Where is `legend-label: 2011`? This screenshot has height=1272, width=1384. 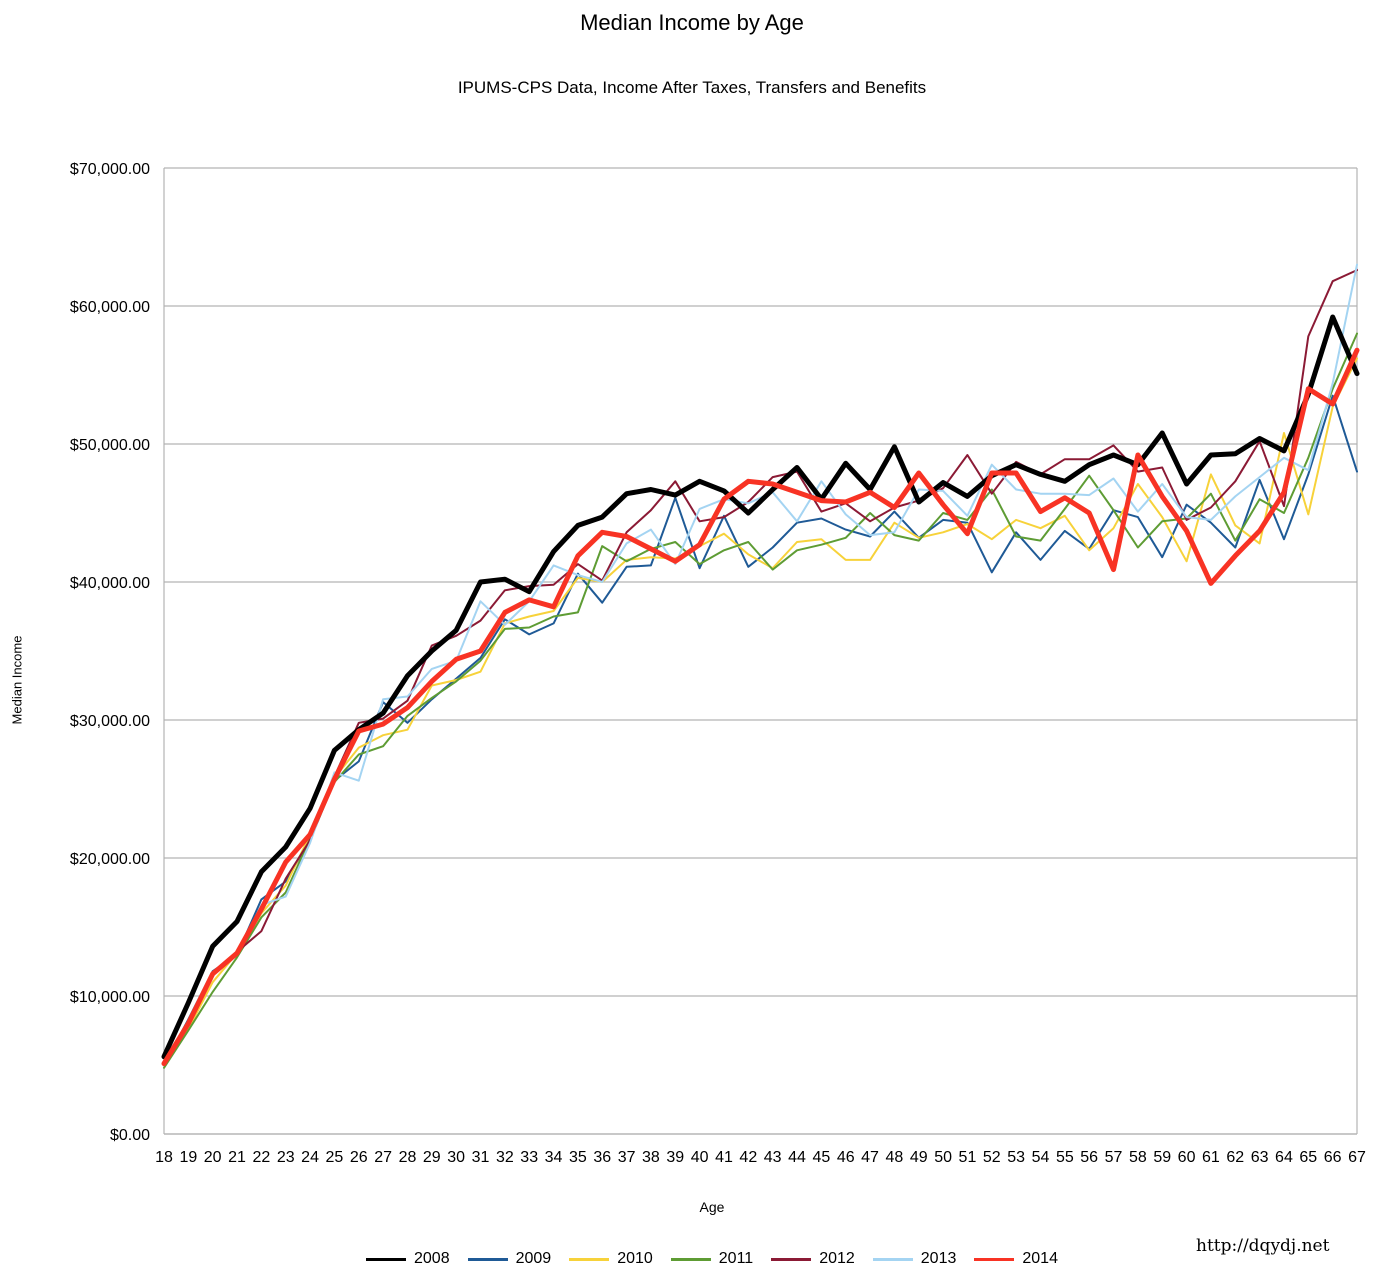 legend-label: 2011 is located at coordinates (736, 1258).